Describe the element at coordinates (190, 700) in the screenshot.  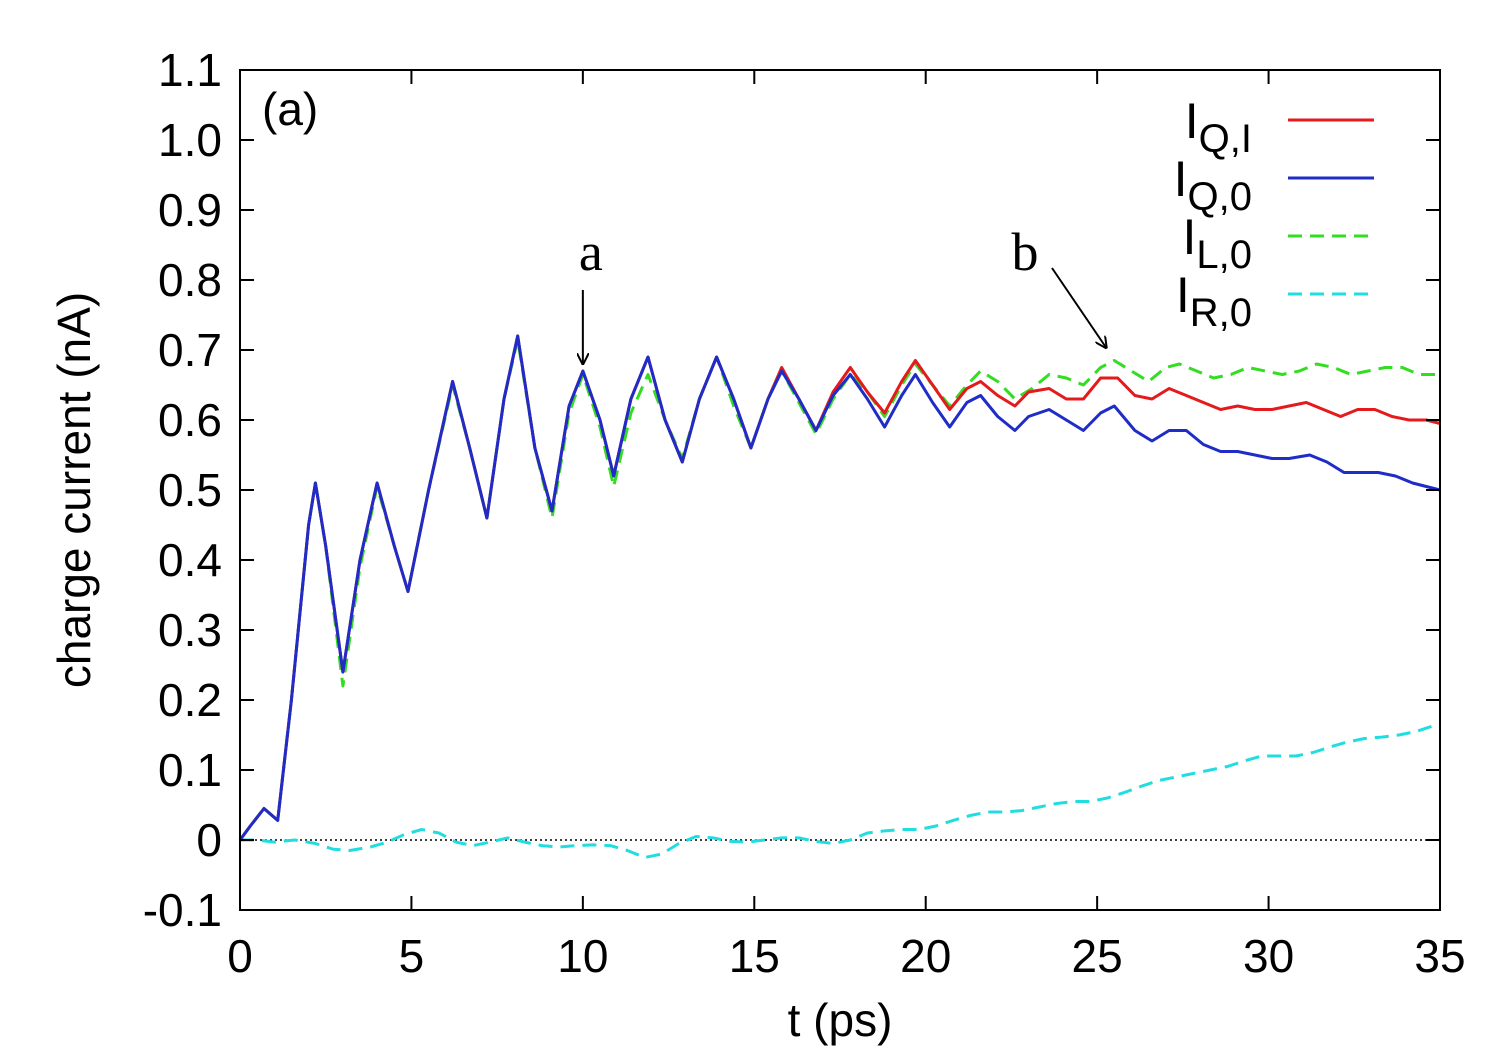
I see `y-tick-label: 0.2` at that location.